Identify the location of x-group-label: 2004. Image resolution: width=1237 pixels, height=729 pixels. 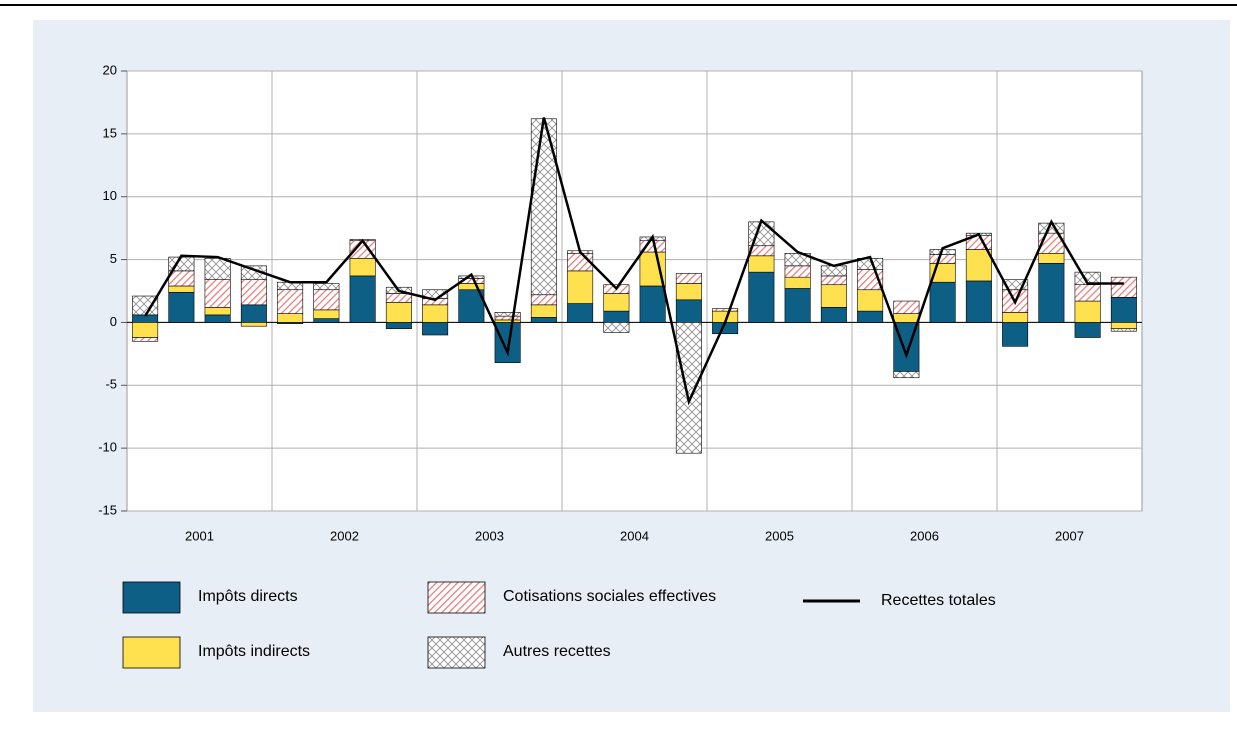
(634, 535).